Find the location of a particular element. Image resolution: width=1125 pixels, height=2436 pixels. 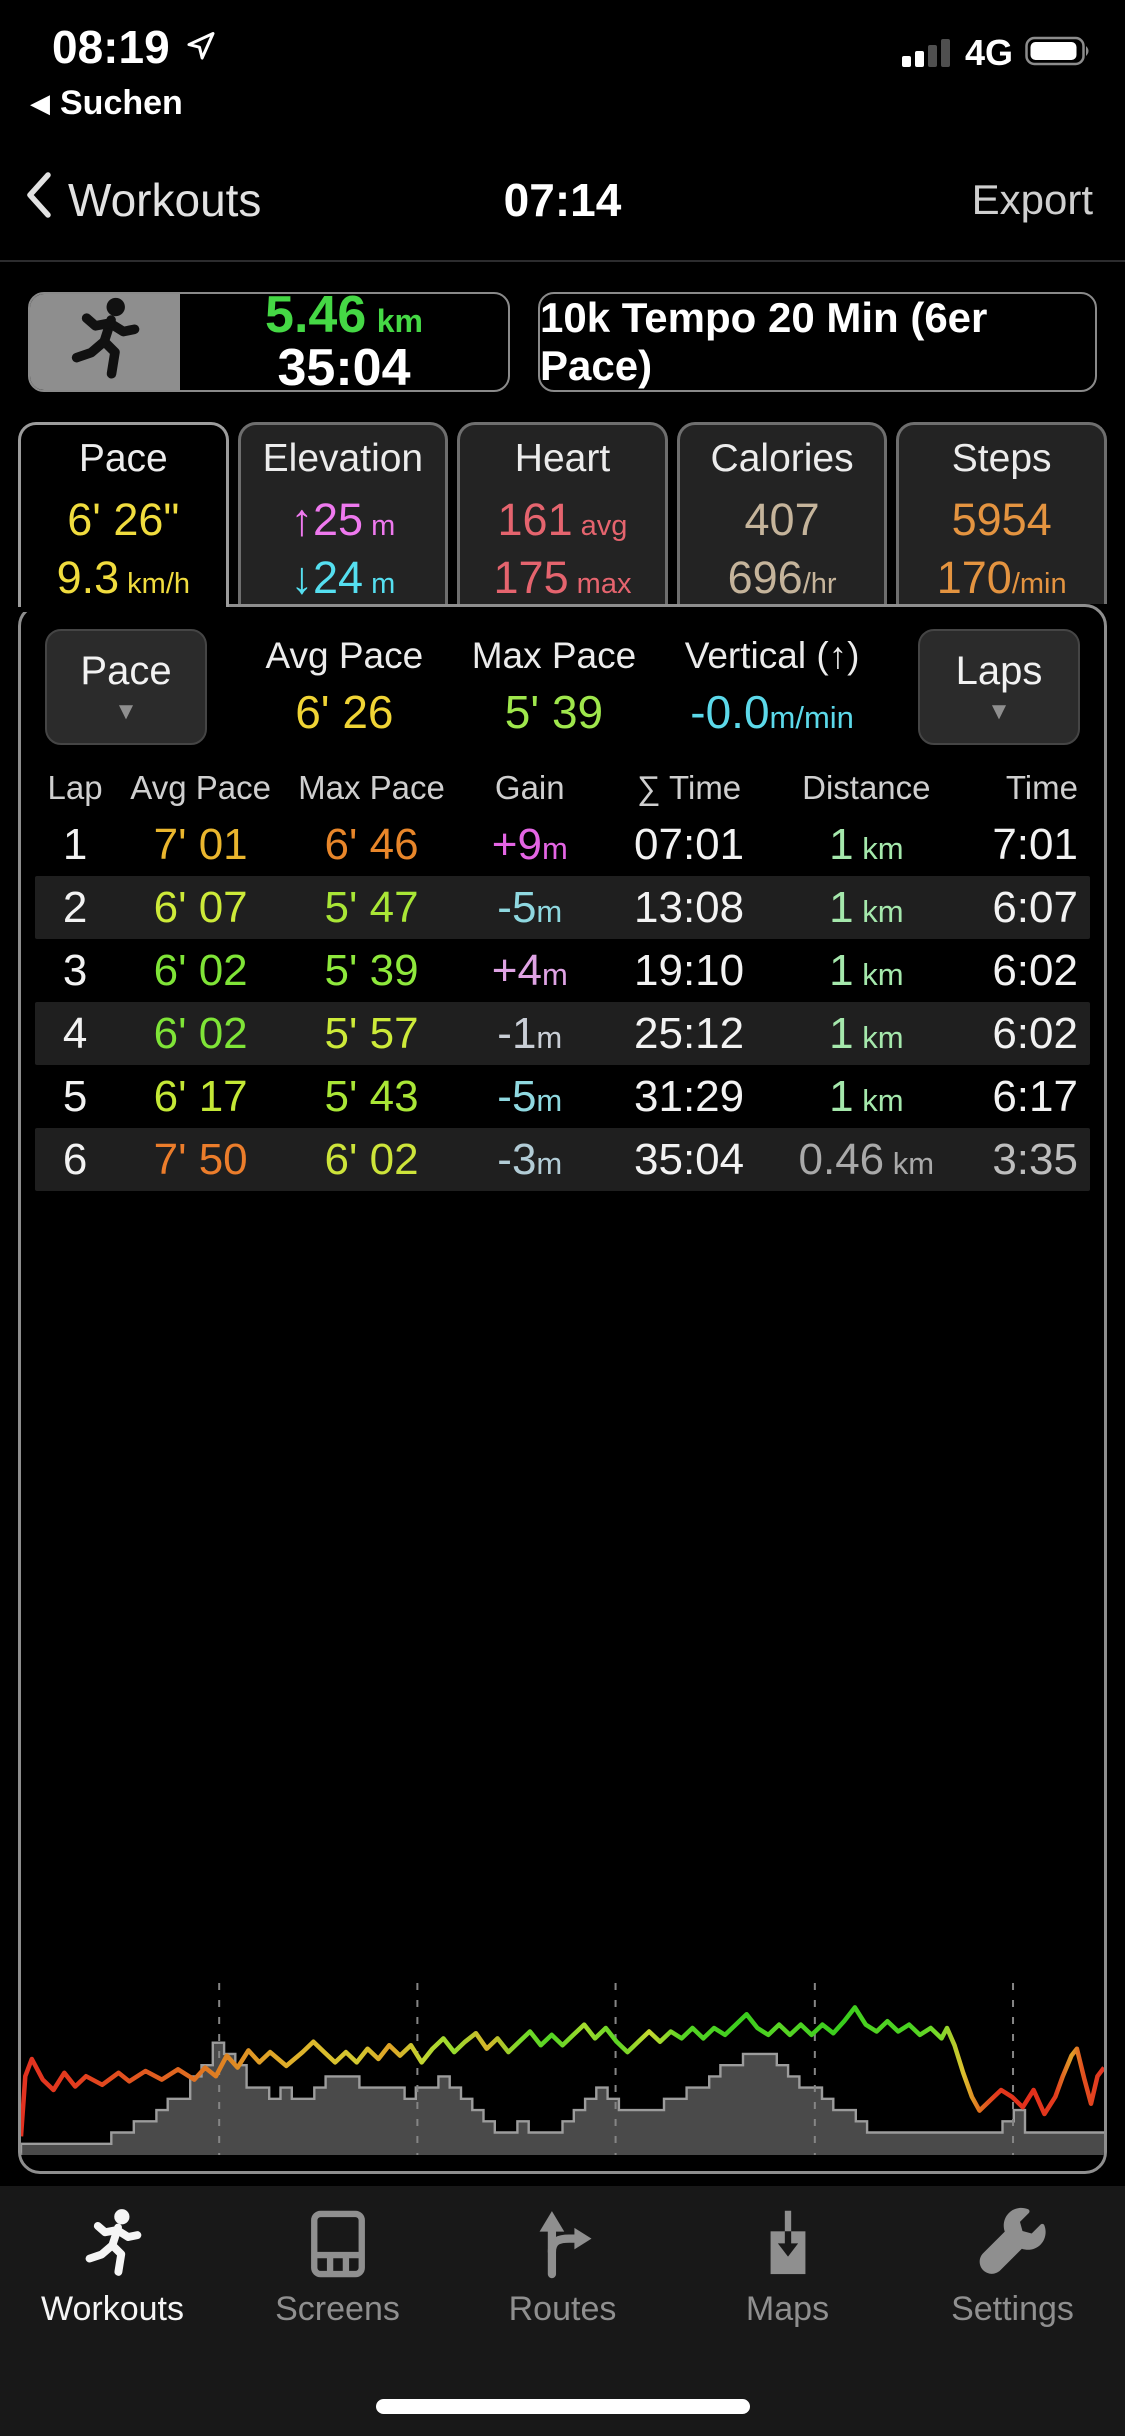

screens-icon is located at coordinates (338, 2242).